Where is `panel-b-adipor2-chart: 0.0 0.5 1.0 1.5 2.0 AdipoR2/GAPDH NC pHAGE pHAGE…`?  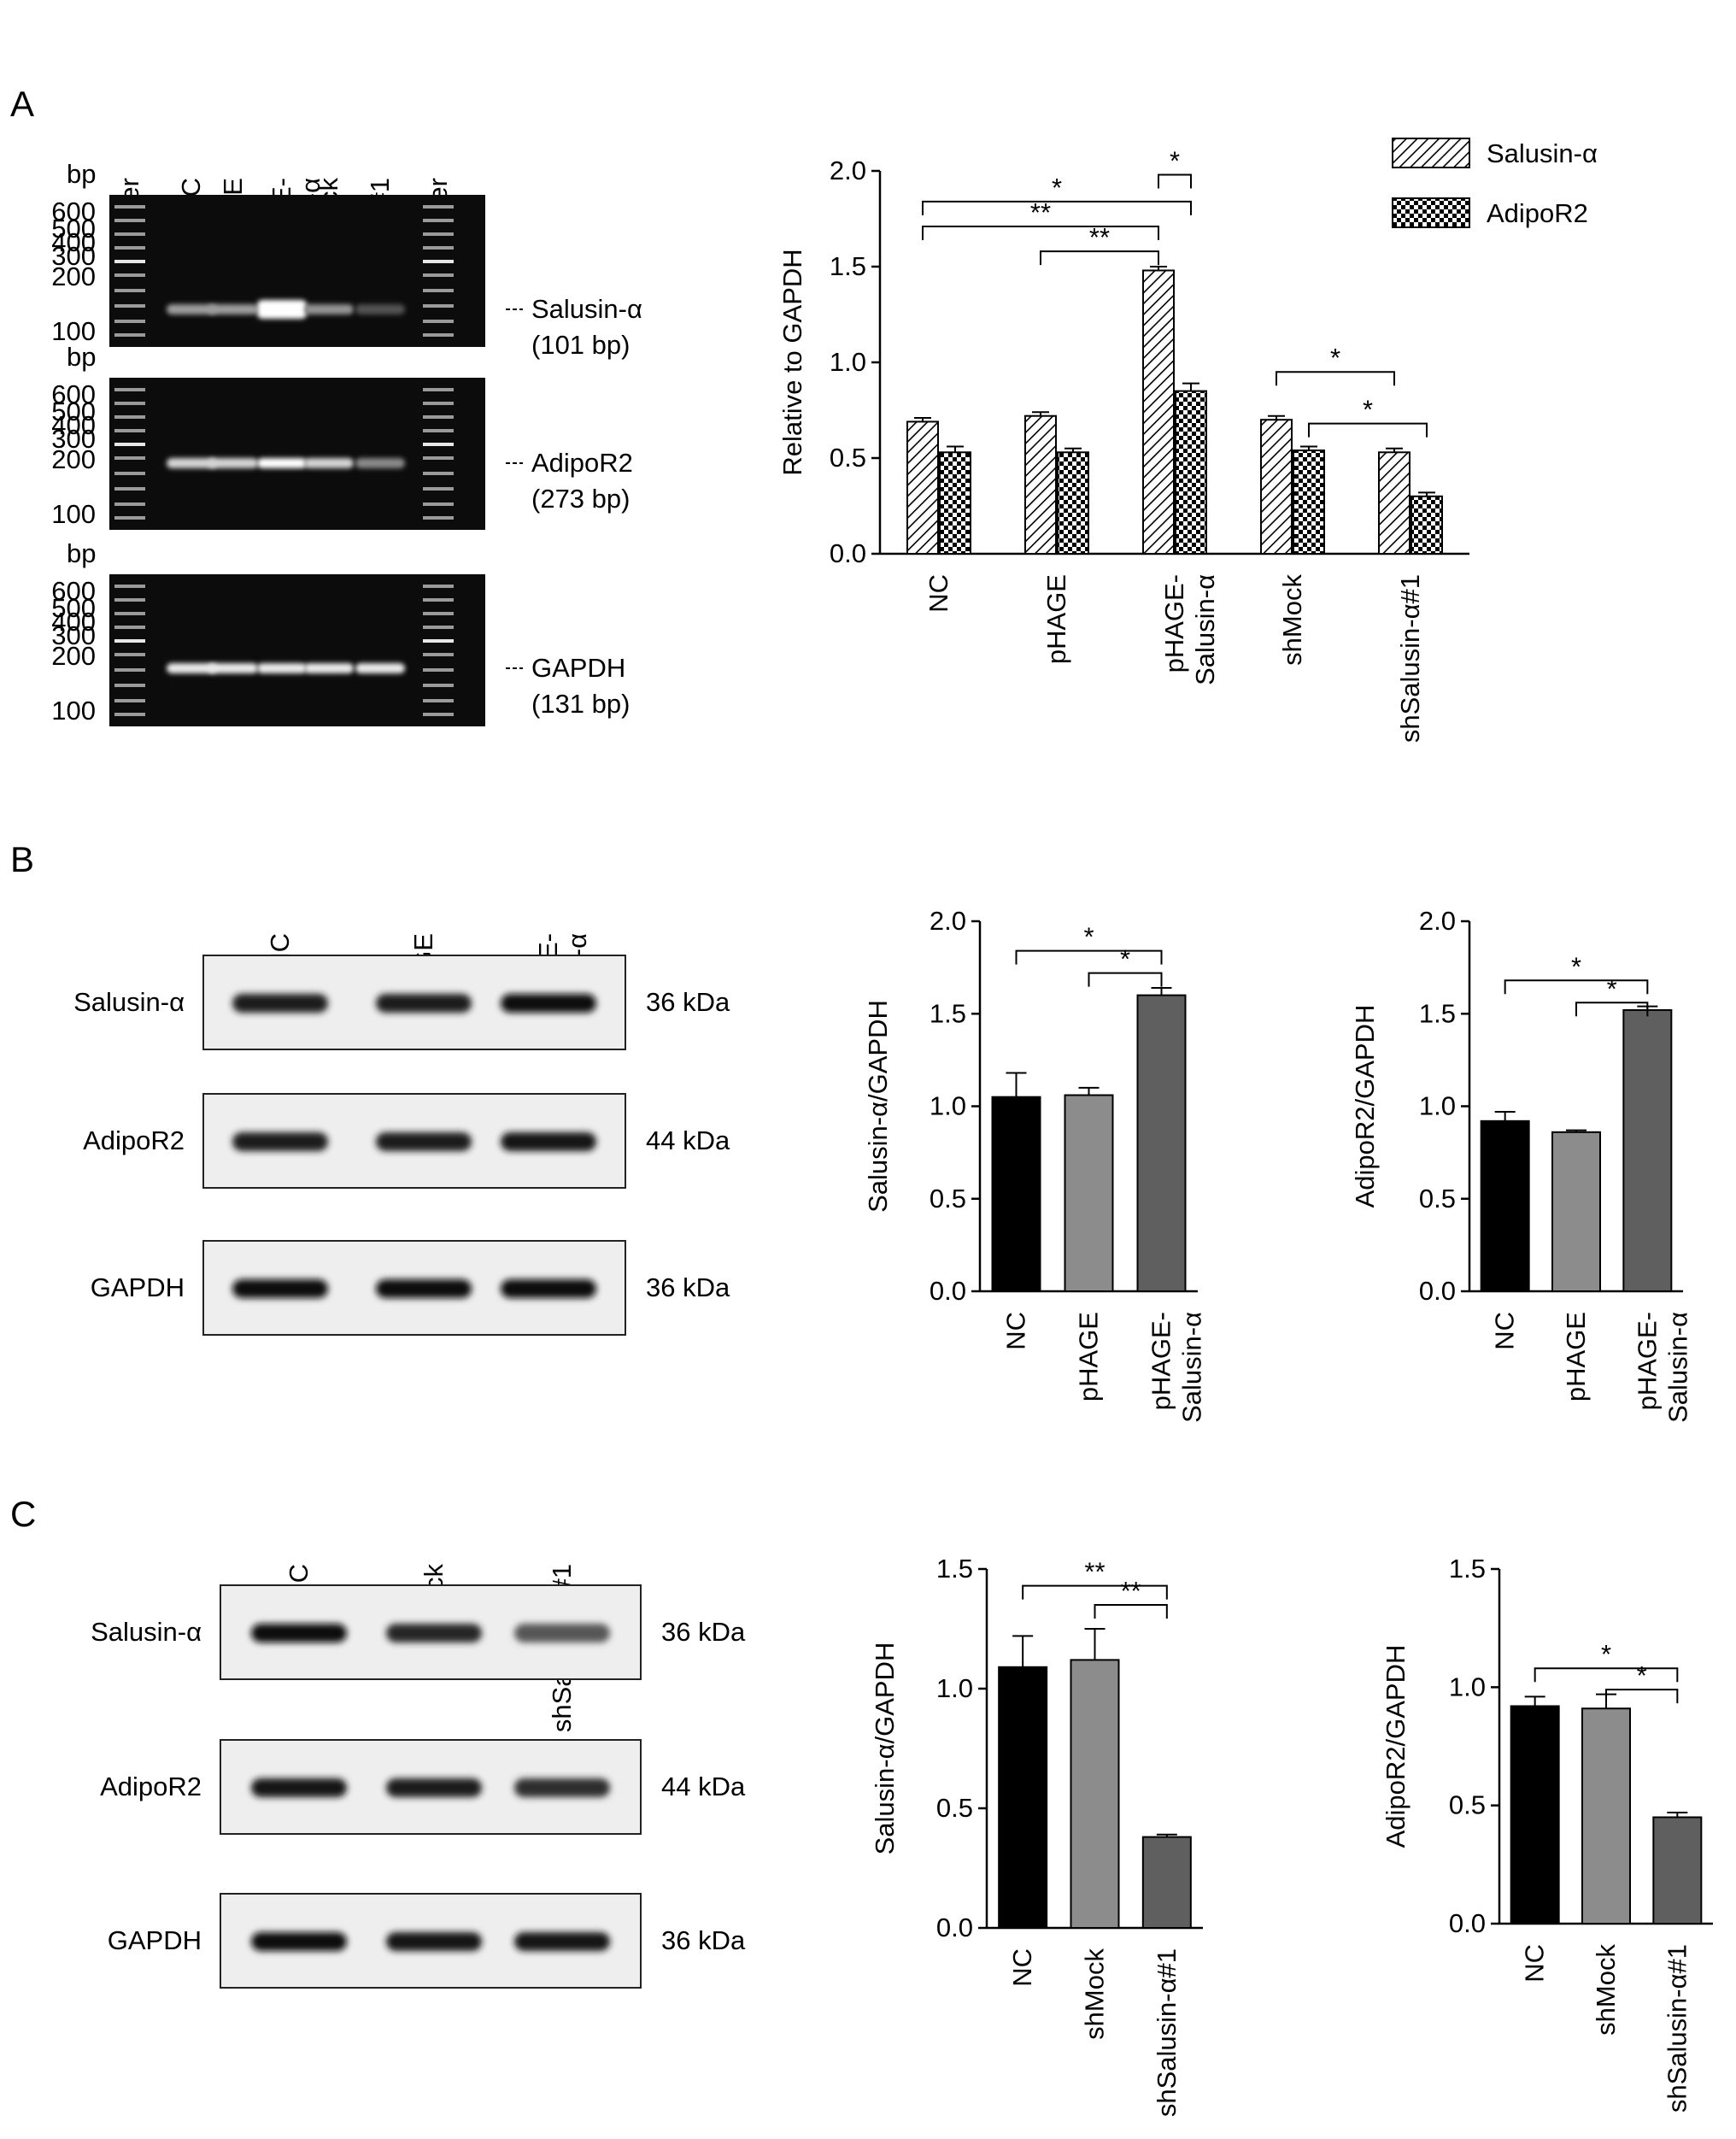
panel-b-adipor2-chart: 0.0 0.5 1.0 1.5 2.0 AdipoR2/GAPDH NC pHAGE pHAGE… is located at coordinates (1521, 1165).